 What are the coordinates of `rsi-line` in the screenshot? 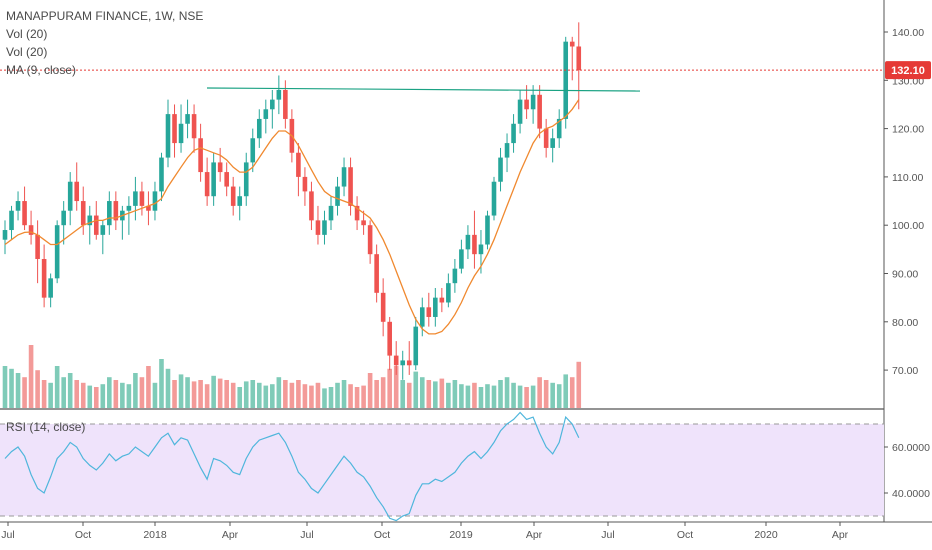 It's located at (292, 466).